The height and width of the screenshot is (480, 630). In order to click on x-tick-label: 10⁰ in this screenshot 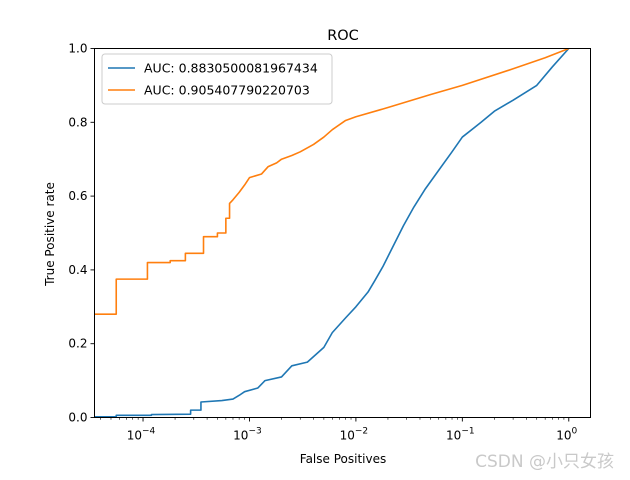, I will do `click(566, 435)`.